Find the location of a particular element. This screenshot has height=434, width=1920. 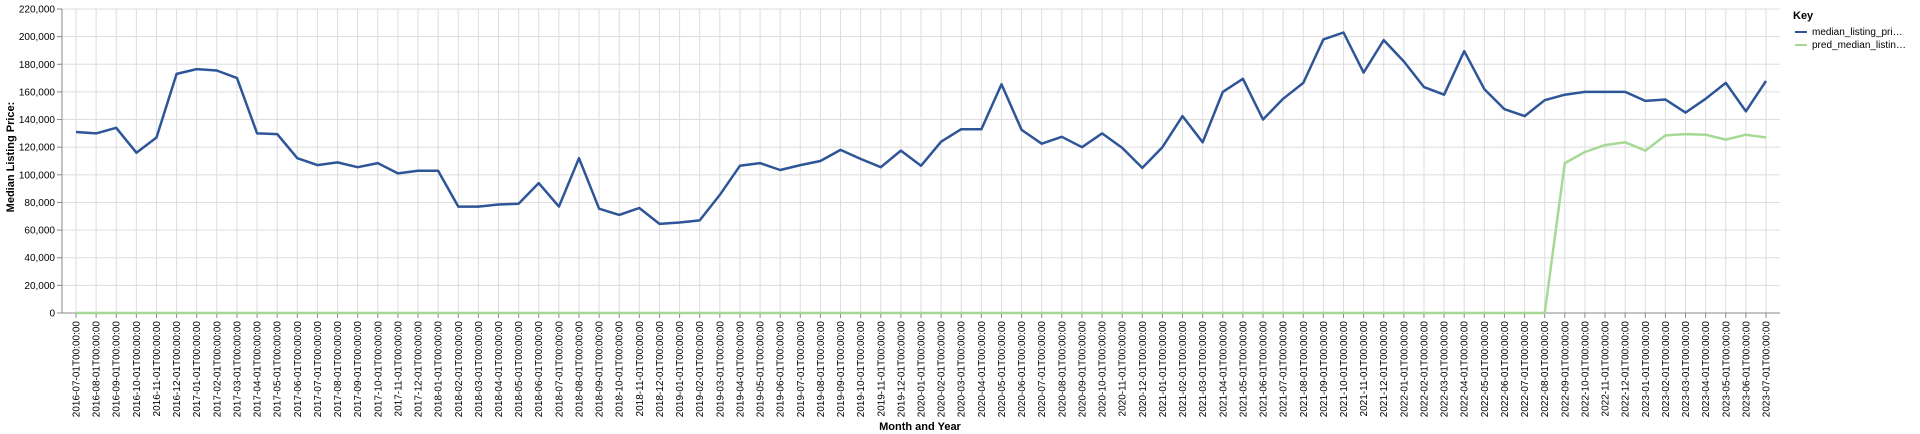

x-tick-label: 2020-04-01T00:00:00 is located at coordinates (982, 369).